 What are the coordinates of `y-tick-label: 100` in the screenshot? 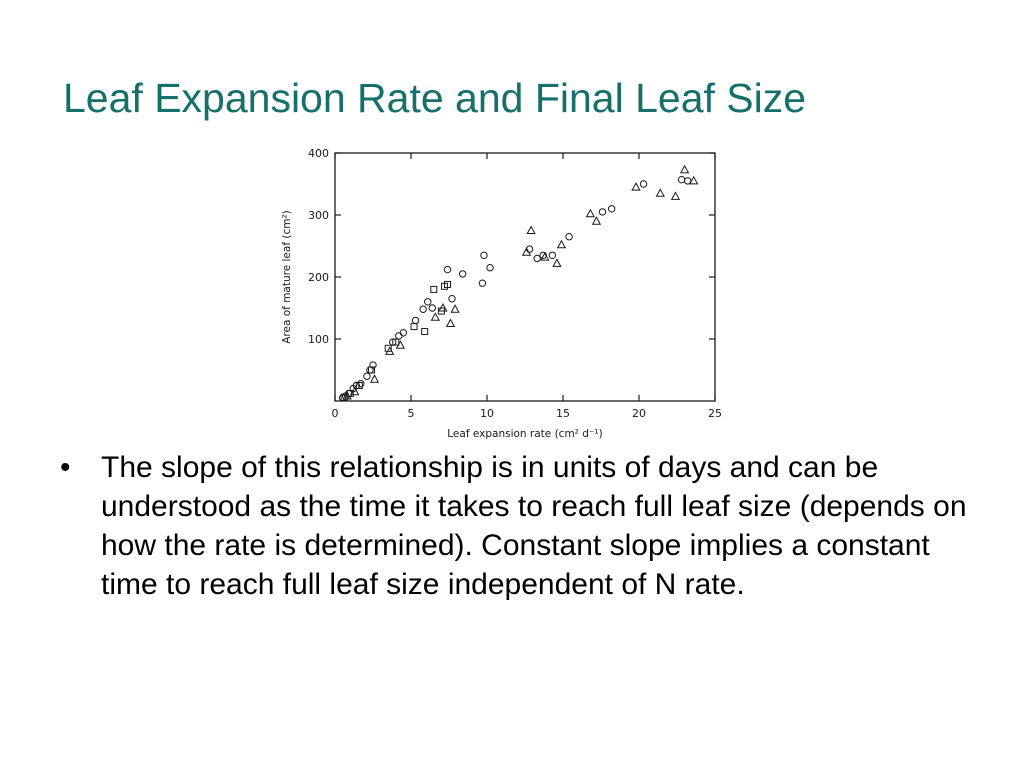 It's located at (318, 339).